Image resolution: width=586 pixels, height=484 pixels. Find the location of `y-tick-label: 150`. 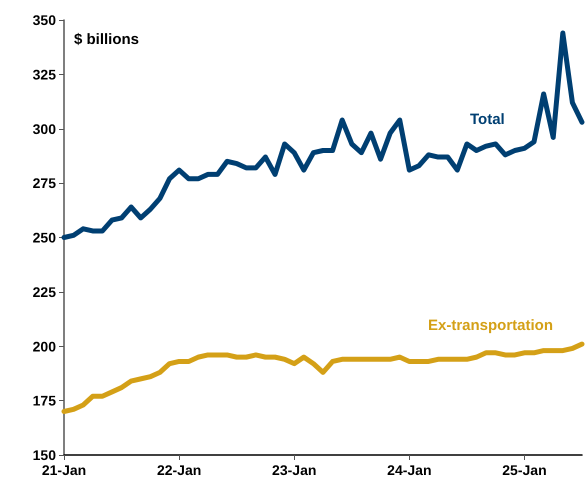

y-tick-label: 150 is located at coordinates (44, 455).